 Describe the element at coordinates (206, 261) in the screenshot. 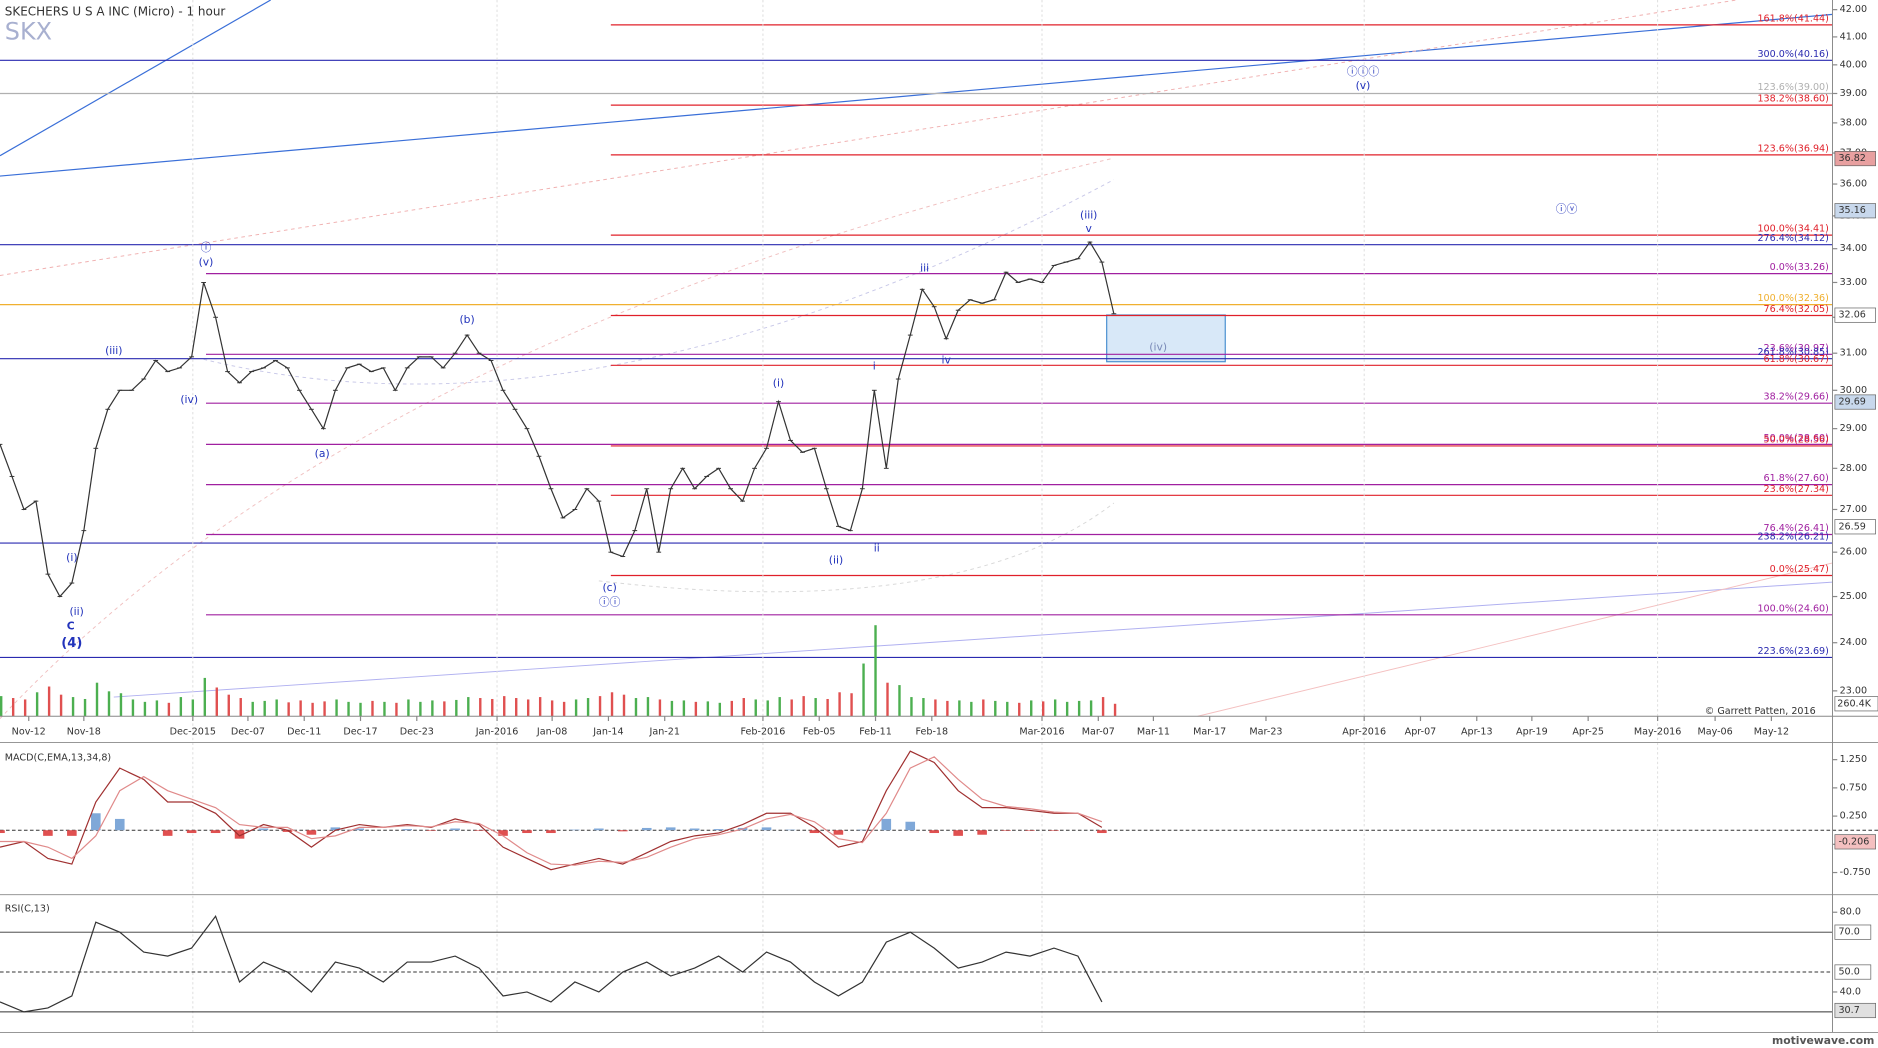

I see `wave-label: (v)` at that location.